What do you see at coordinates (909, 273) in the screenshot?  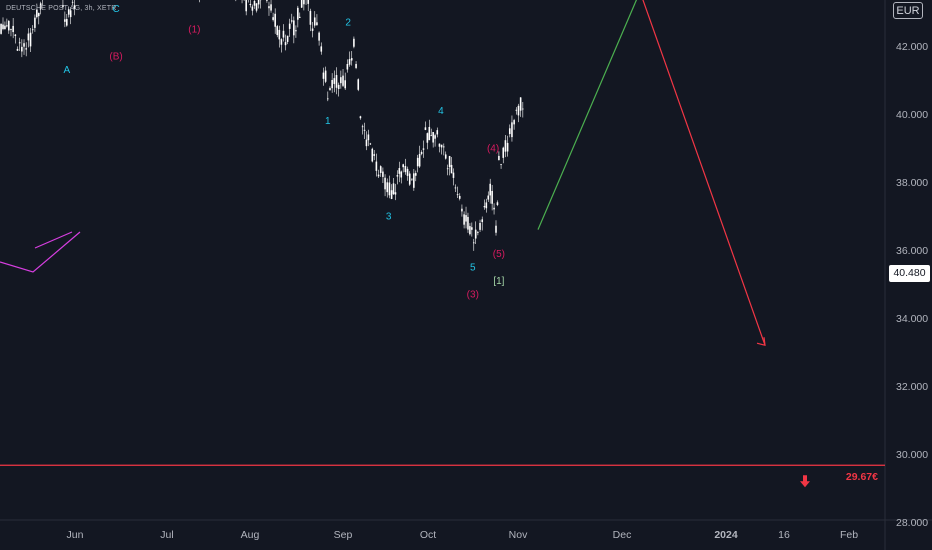 I see `last-price-badge: 40.480` at bounding box center [909, 273].